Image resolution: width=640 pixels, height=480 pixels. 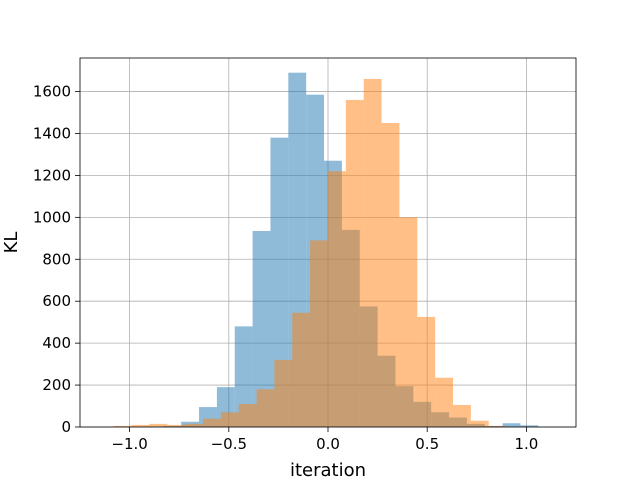 What do you see at coordinates (427, 444) in the screenshot?
I see `x-tick-label: 0.5` at bounding box center [427, 444].